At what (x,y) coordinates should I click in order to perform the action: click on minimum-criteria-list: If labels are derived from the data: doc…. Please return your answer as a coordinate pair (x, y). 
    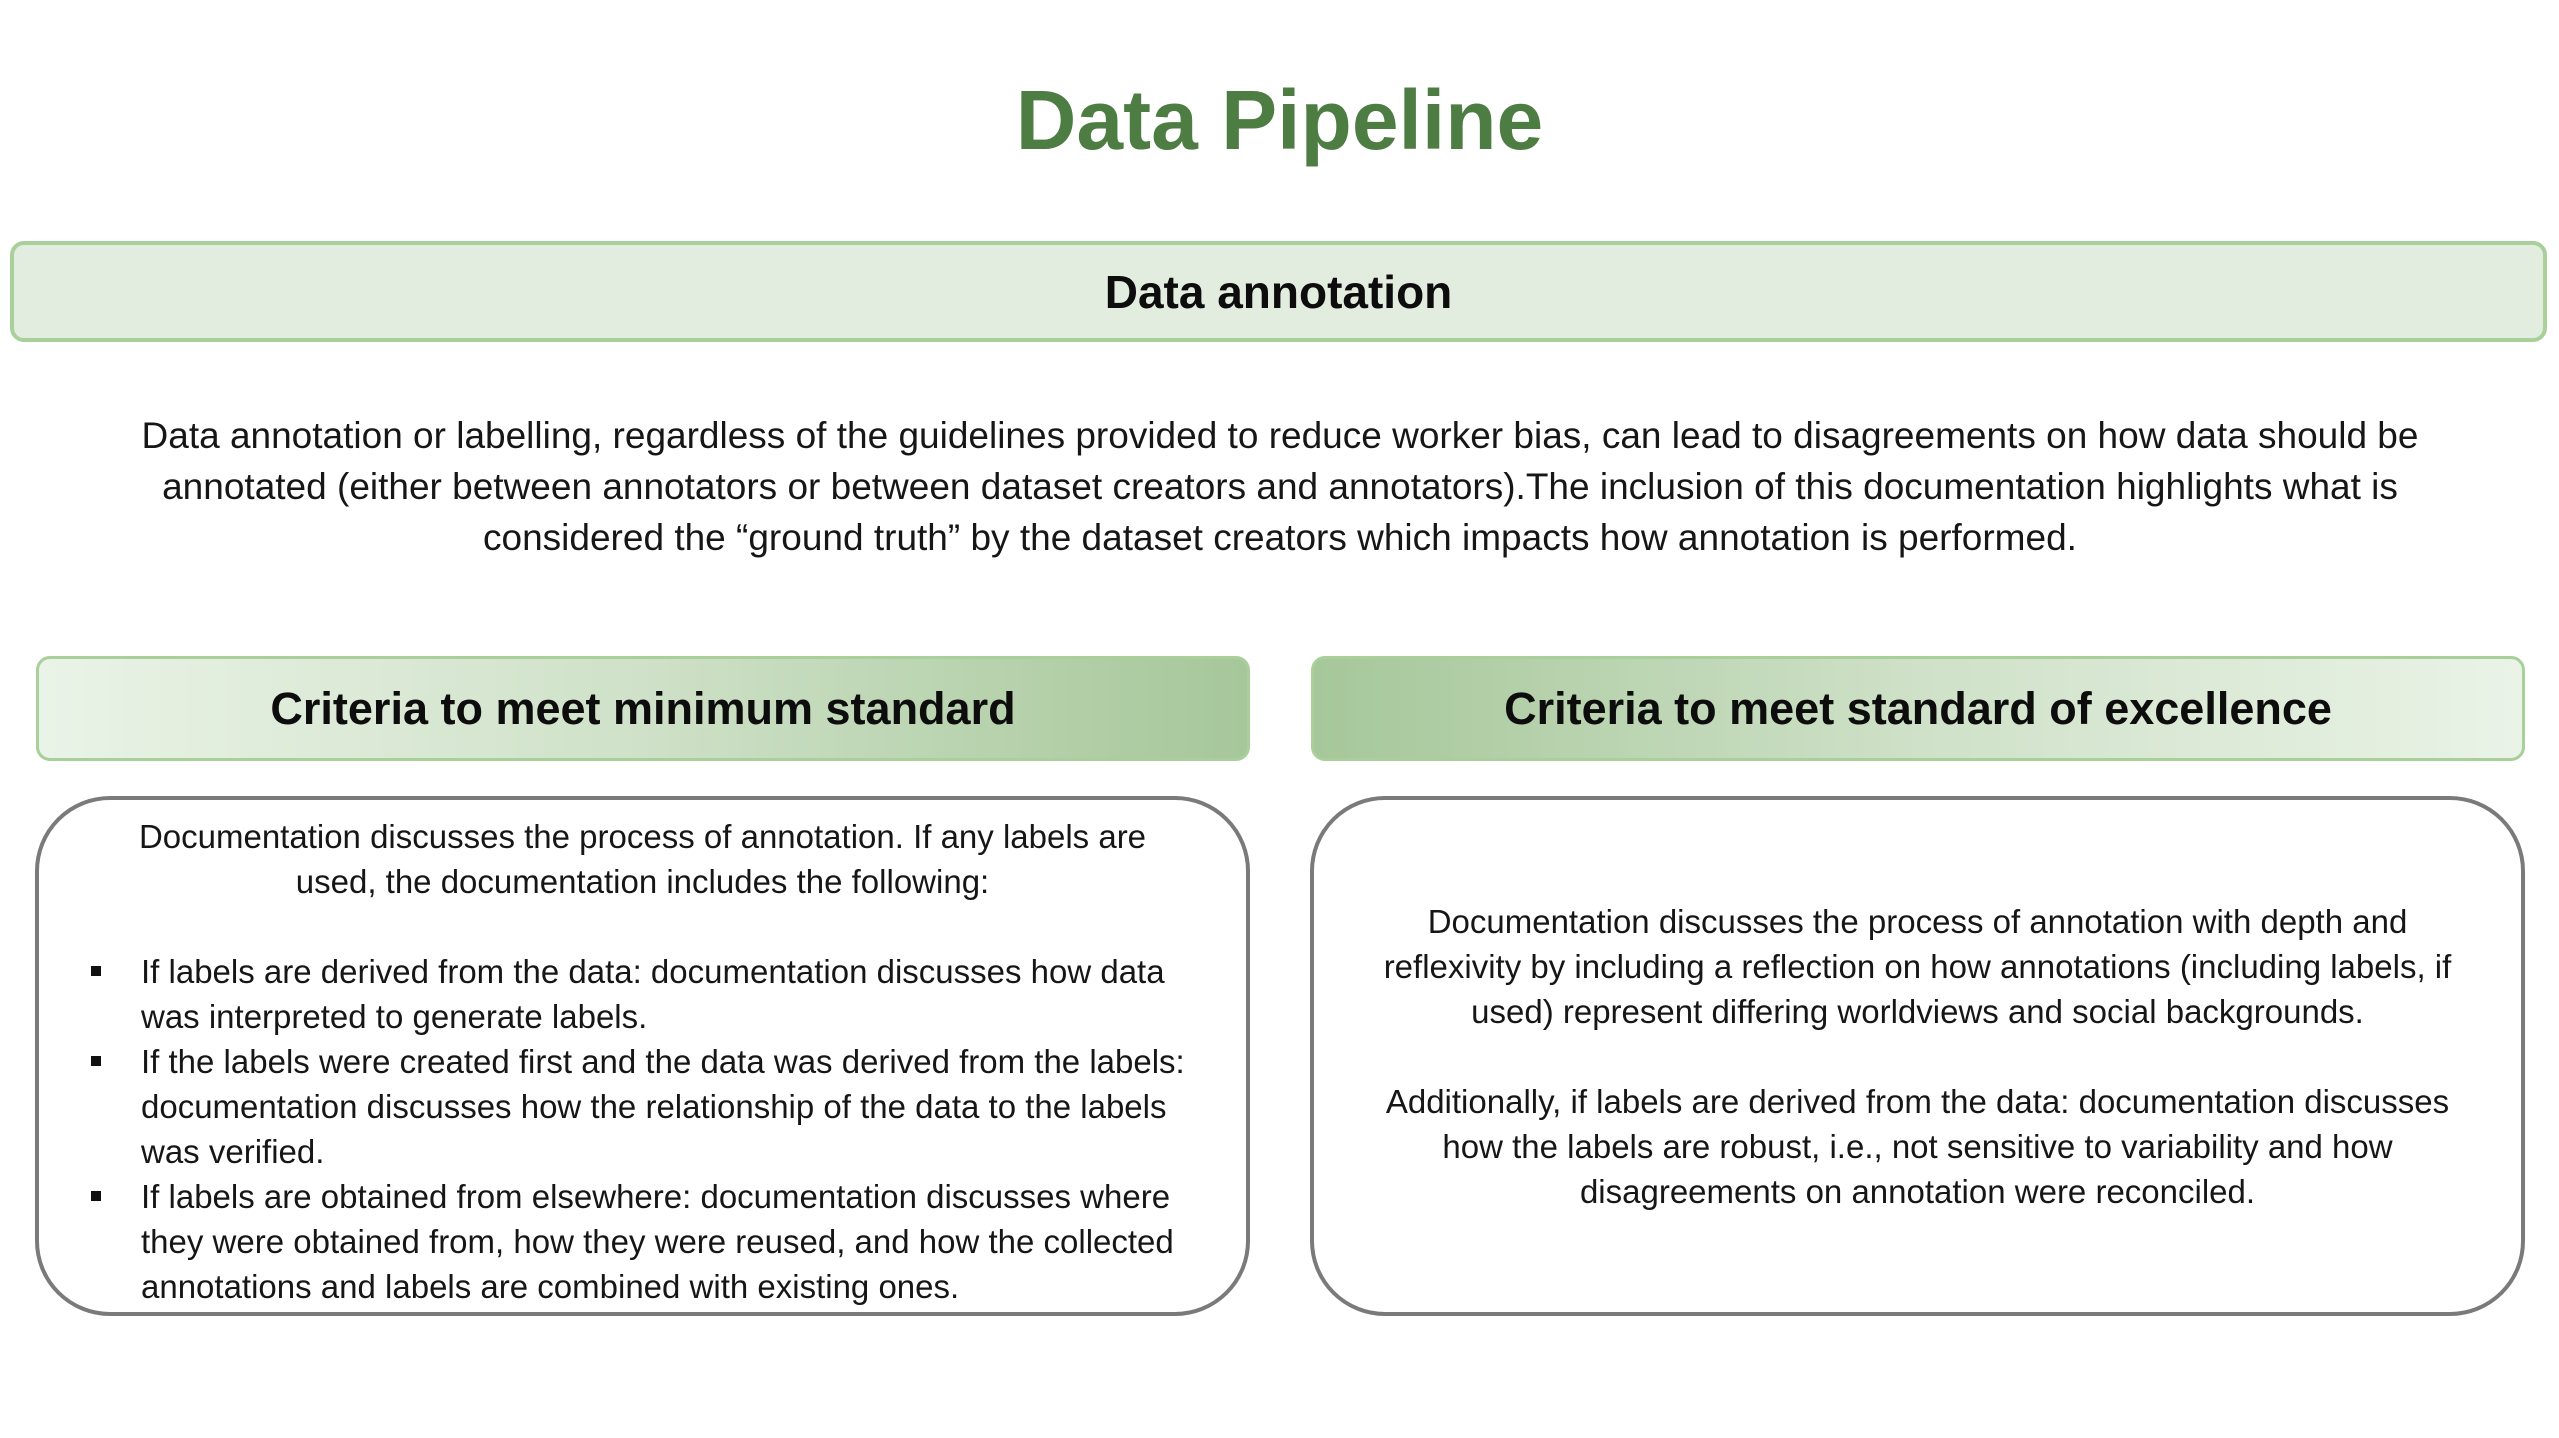
    Looking at the image, I should click on (642, 1129).